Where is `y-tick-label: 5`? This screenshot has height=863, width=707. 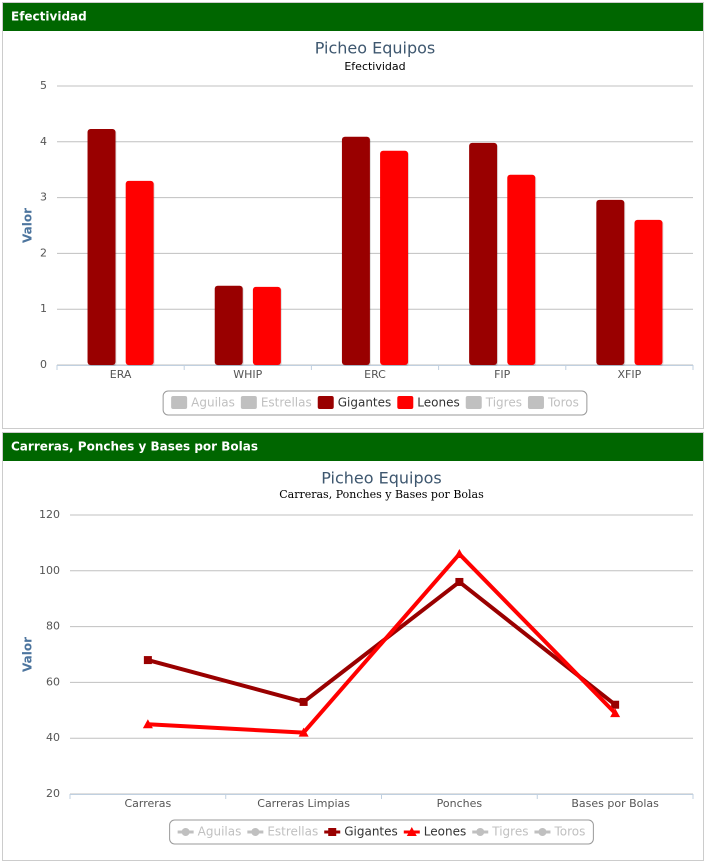 y-tick-label: 5 is located at coordinates (43, 85).